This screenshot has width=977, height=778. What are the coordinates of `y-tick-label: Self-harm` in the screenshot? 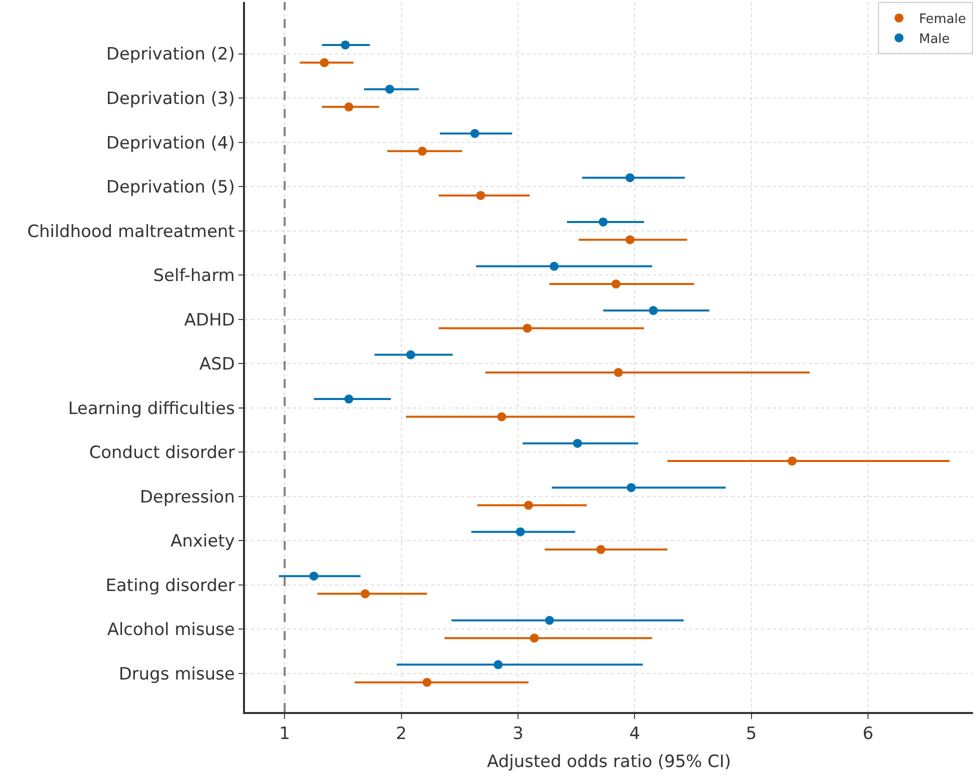 It's located at (194, 276).